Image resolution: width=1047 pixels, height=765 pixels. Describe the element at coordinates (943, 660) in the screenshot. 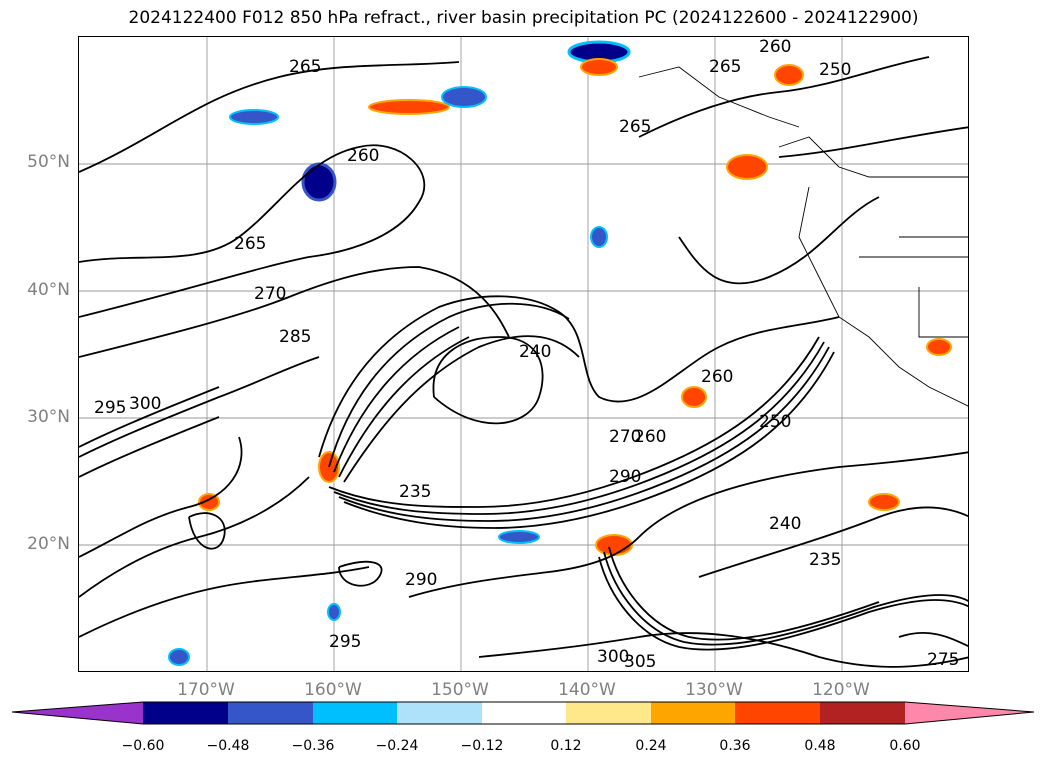

I see `contour-label: 275` at that location.